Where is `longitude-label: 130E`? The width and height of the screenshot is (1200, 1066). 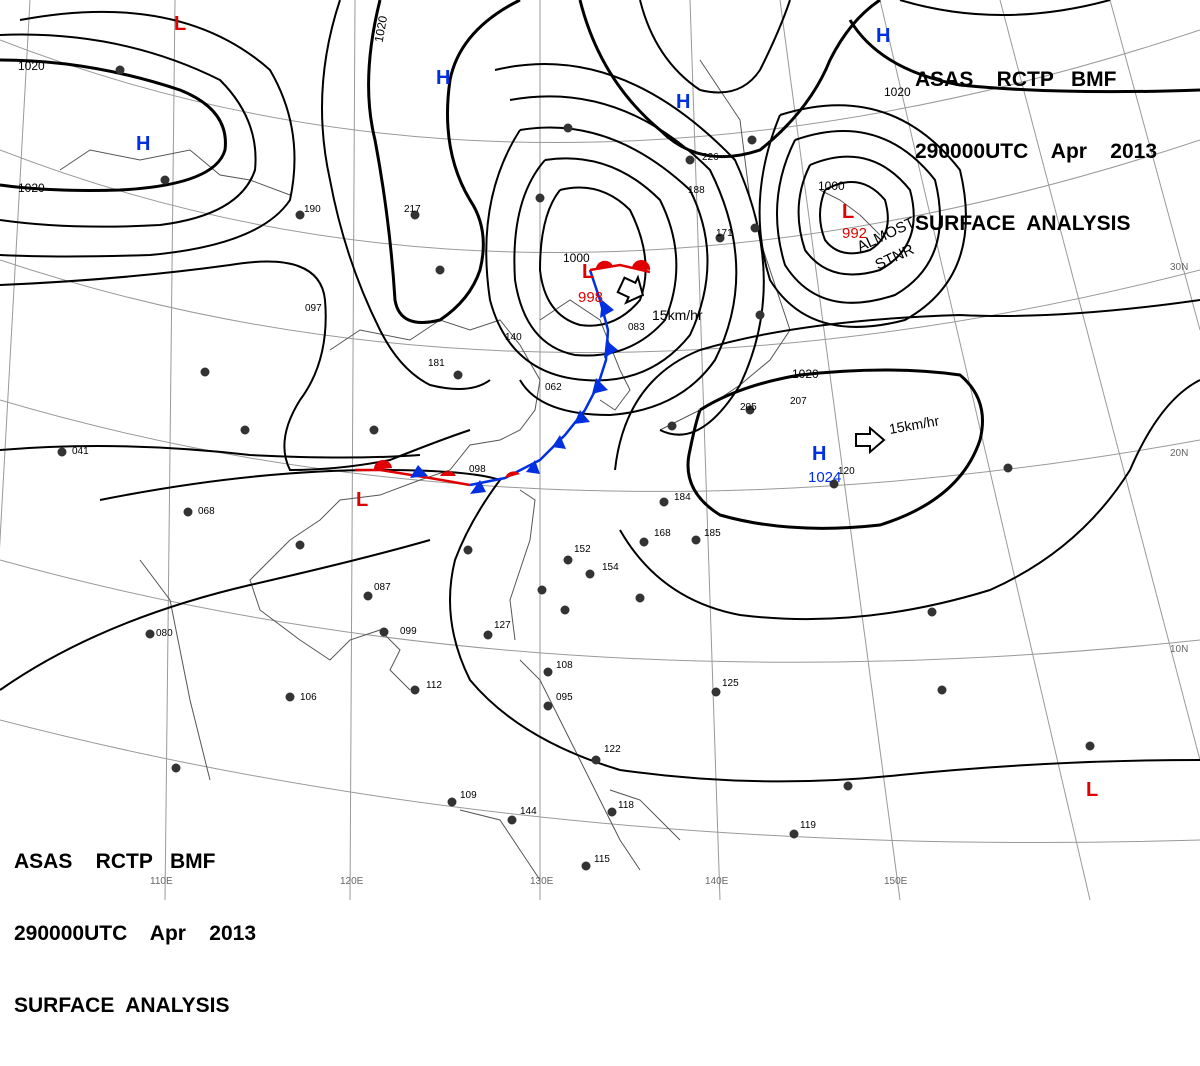
longitude-label: 130E is located at coordinates (542, 881).